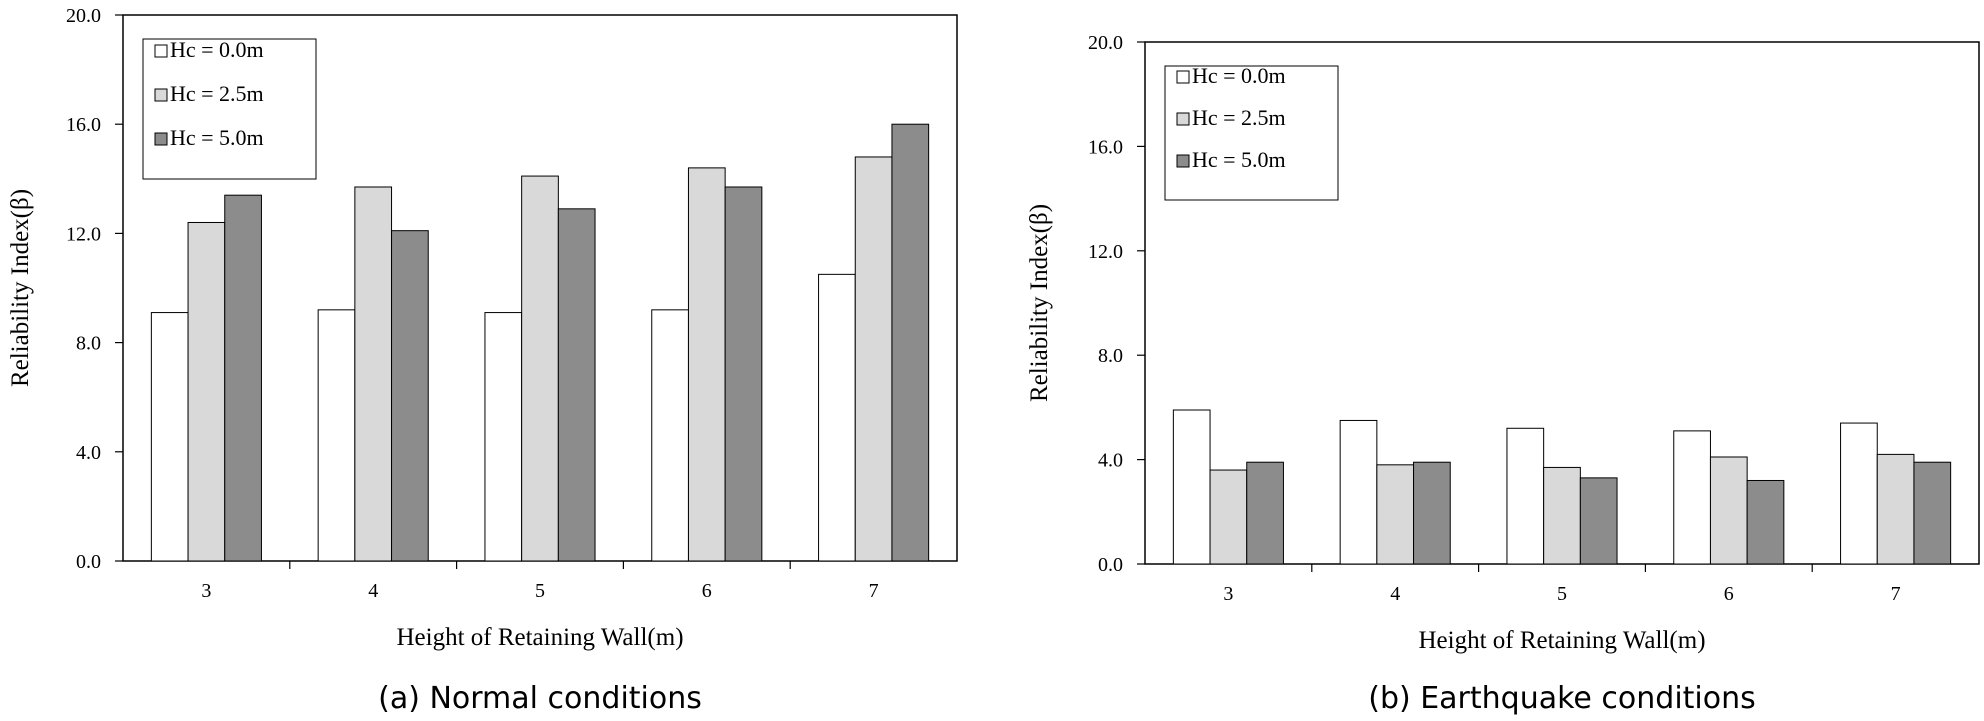 The image size is (1984, 721). Describe the element at coordinates (1105, 252) in the screenshot. I see `chart-b-y-tick-label-3: 12.0` at that location.